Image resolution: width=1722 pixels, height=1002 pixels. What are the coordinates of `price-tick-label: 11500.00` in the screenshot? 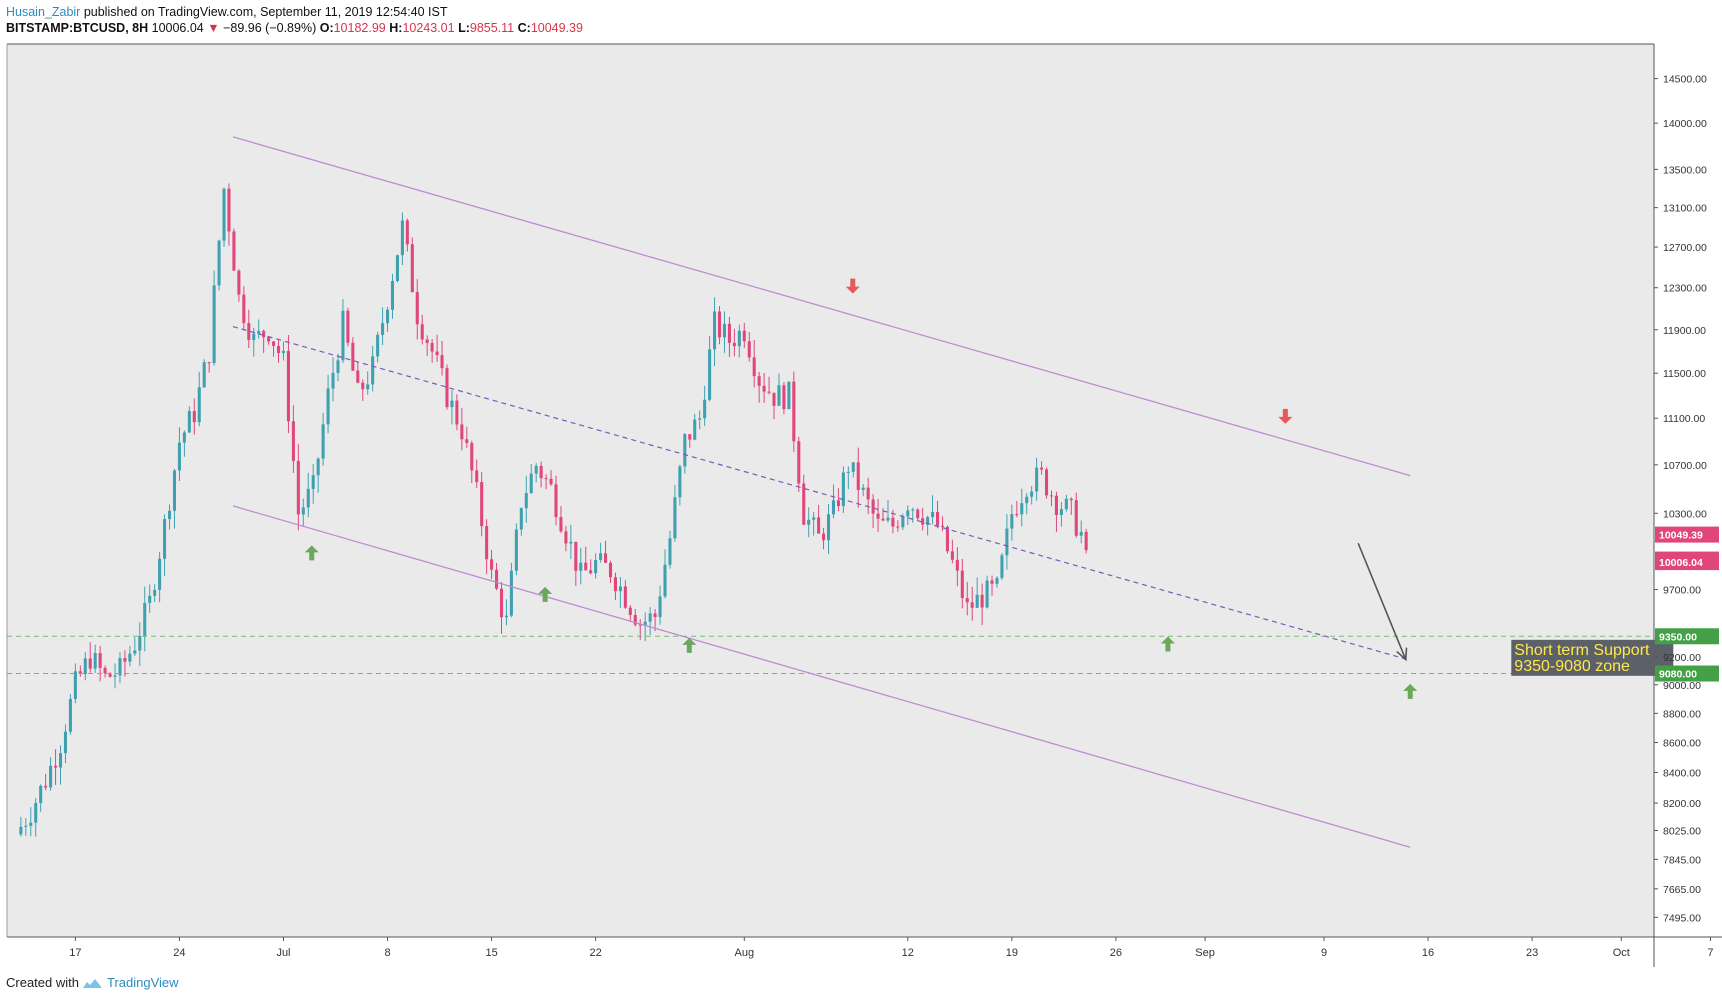 It's located at (1684, 374).